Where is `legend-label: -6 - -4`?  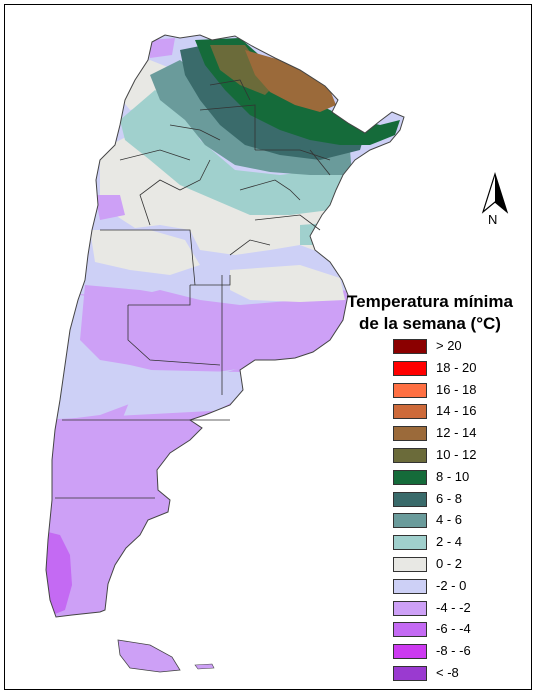 legend-label: -6 - -4 is located at coordinates (453, 629).